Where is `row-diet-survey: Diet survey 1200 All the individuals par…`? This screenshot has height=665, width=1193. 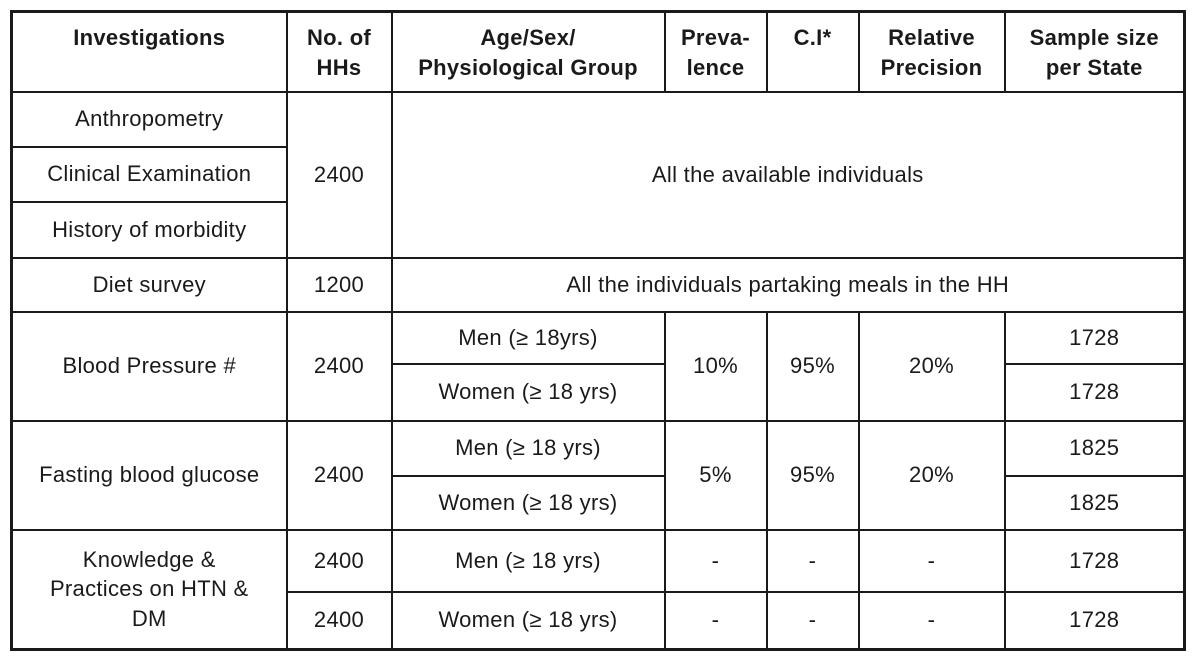 row-diet-survey: Diet survey 1200 All the individuals par… is located at coordinates (598, 284).